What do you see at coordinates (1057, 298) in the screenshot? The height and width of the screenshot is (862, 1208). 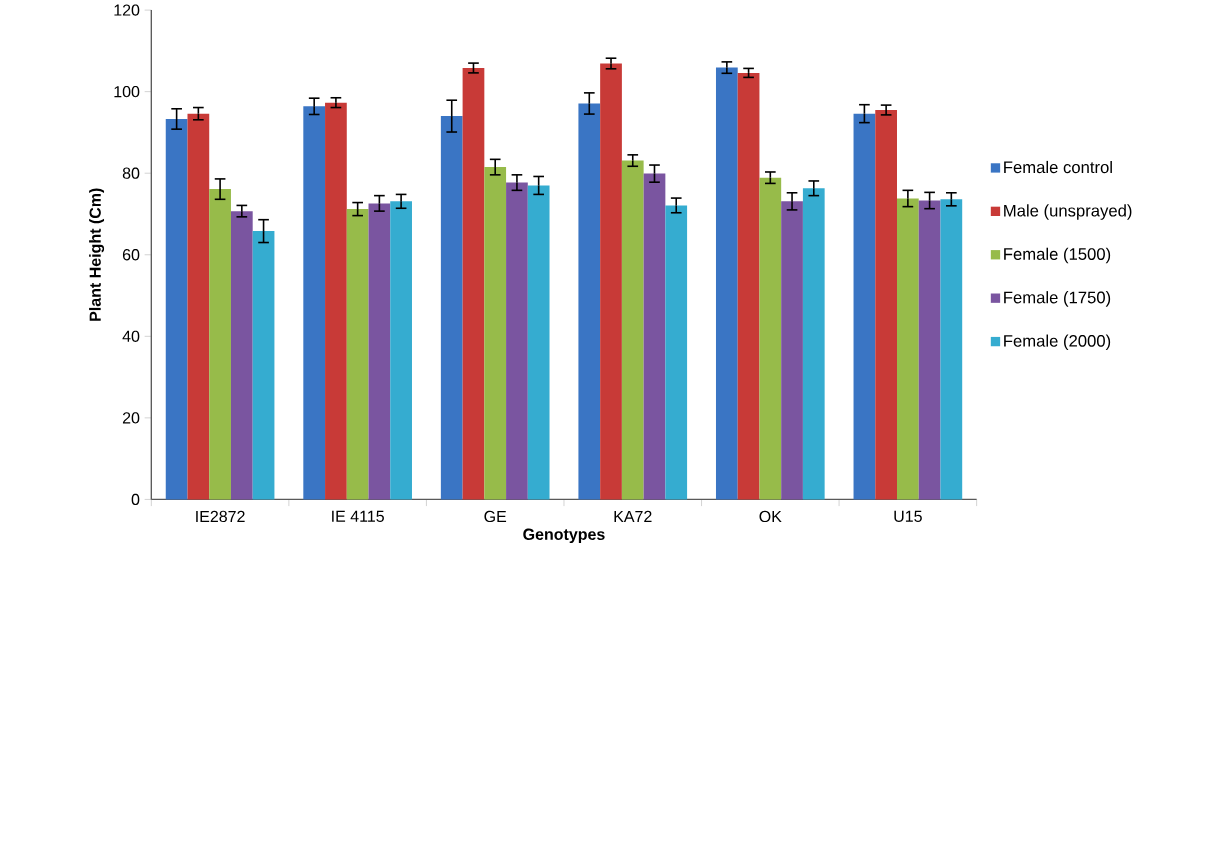 I see `legend-label: Female (1750)` at bounding box center [1057, 298].